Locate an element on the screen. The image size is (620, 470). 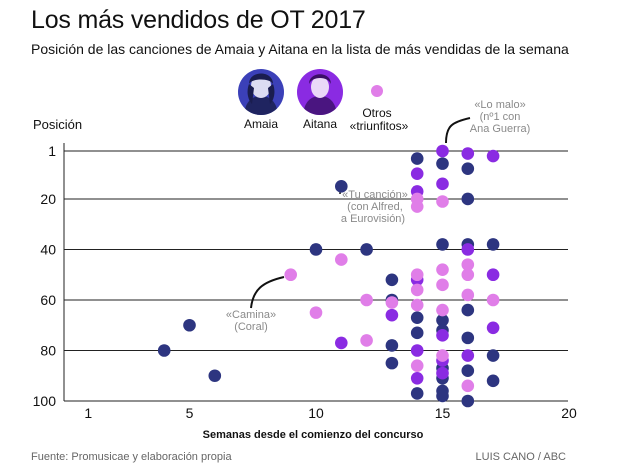
annotation-camina-line1: «Camina» is located at coordinates (251, 315).